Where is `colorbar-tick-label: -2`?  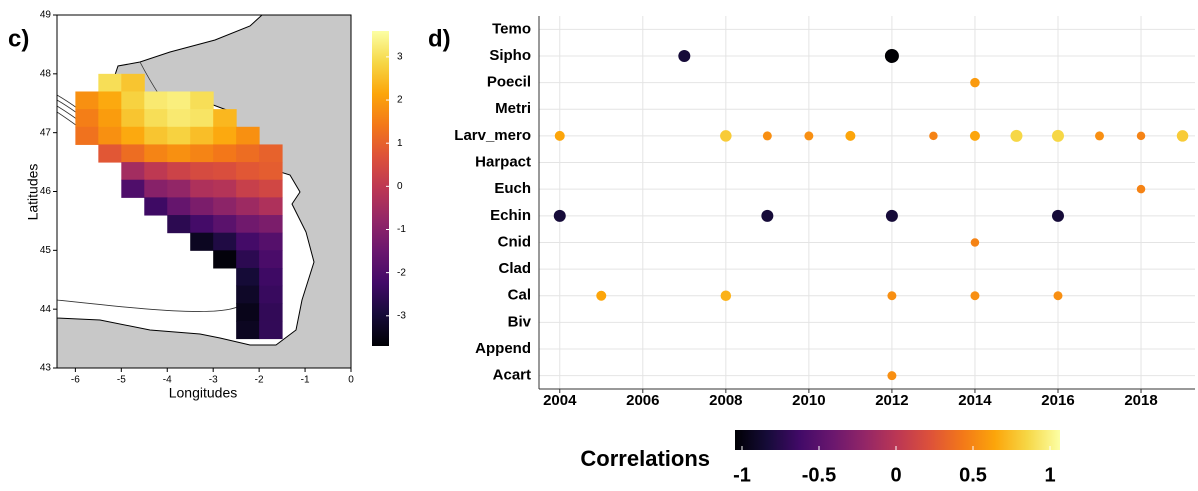
colorbar-tick-label: -2 is located at coordinates (401, 272).